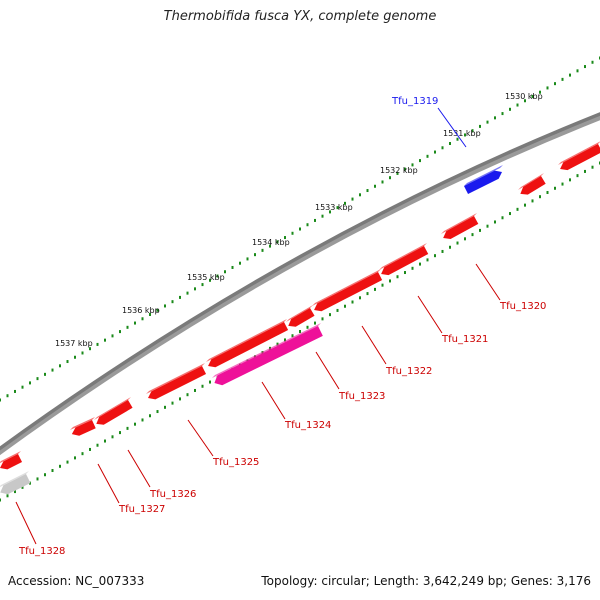 The height and width of the screenshot is (600, 600). Describe the element at coordinates (307, 425) in the screenshot. I see `gene-label: Tfu_1324` at that location.